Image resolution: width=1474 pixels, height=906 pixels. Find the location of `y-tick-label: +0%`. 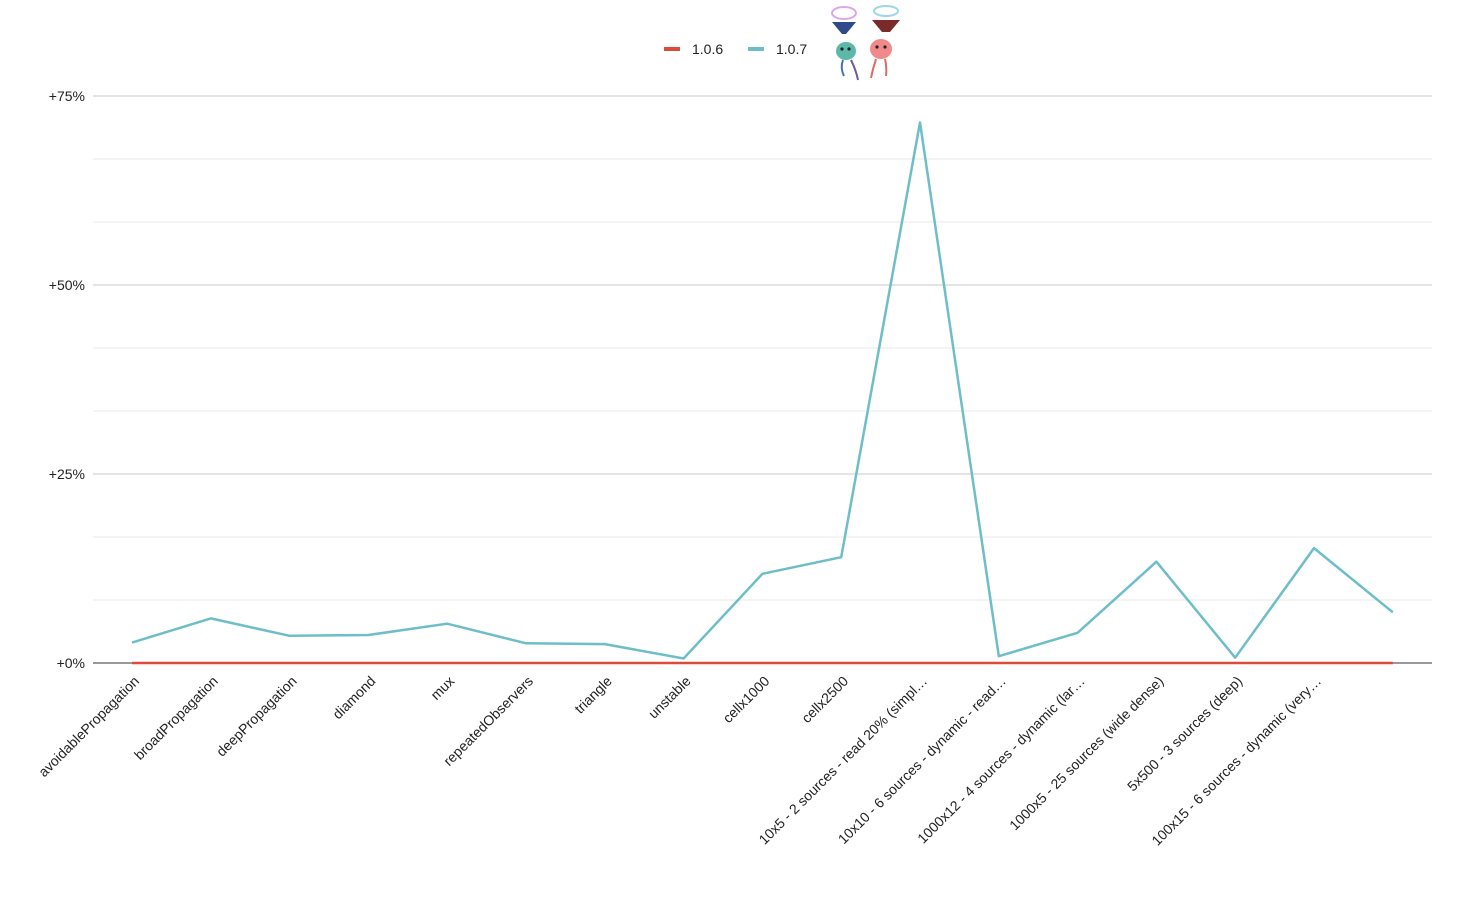

y-tick-label: +0% is located at coordinates (71, 663).